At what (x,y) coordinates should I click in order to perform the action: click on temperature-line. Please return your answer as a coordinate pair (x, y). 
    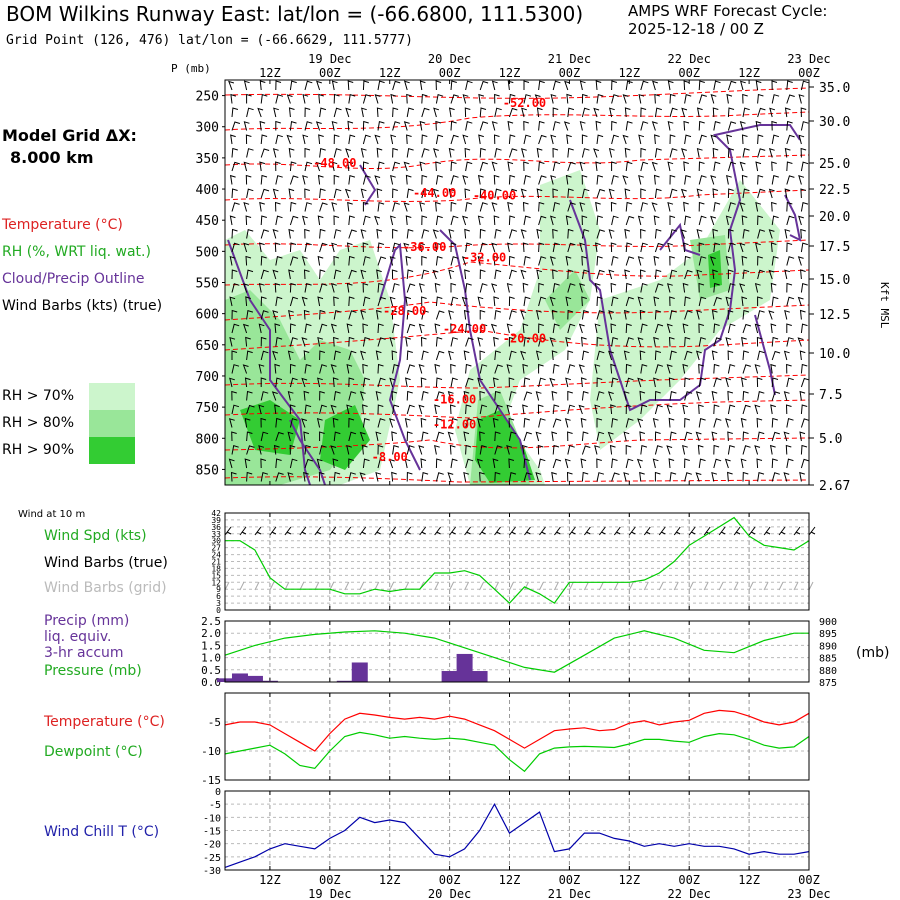
    Looking at the image, I should click on (517, 730).